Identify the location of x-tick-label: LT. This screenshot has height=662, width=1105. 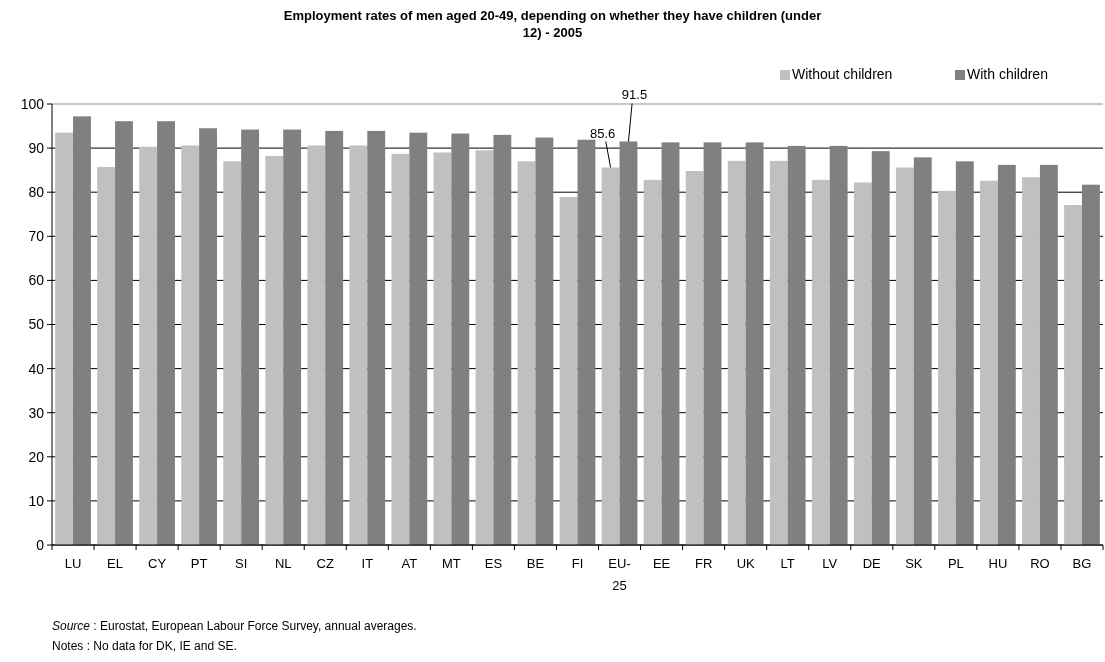
(787, 563).